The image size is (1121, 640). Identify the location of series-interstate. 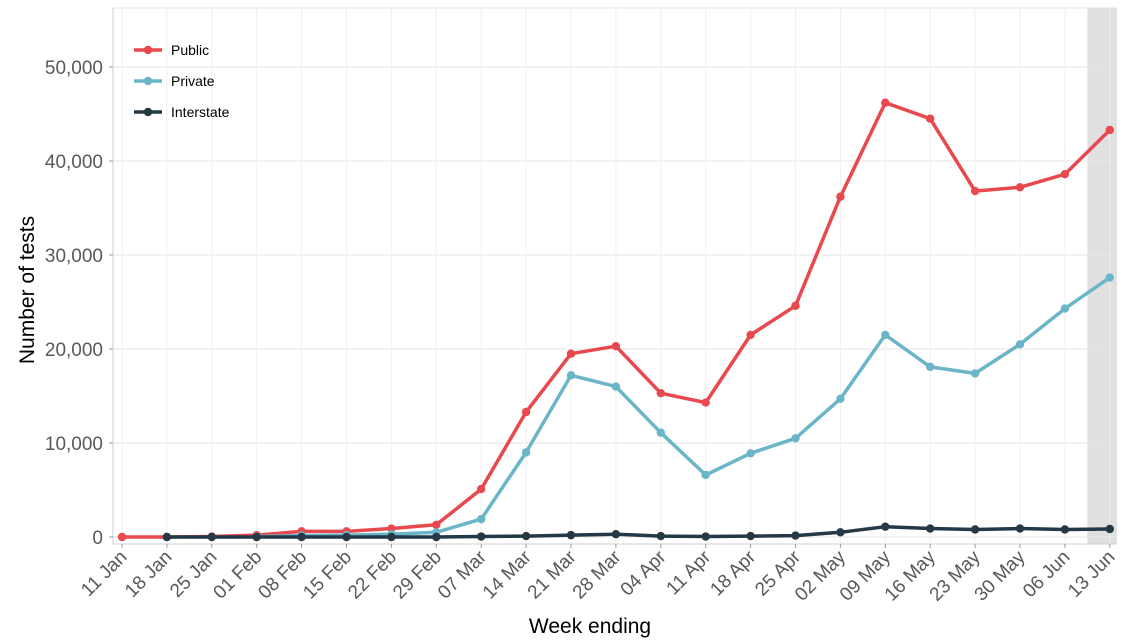
(638, 532).